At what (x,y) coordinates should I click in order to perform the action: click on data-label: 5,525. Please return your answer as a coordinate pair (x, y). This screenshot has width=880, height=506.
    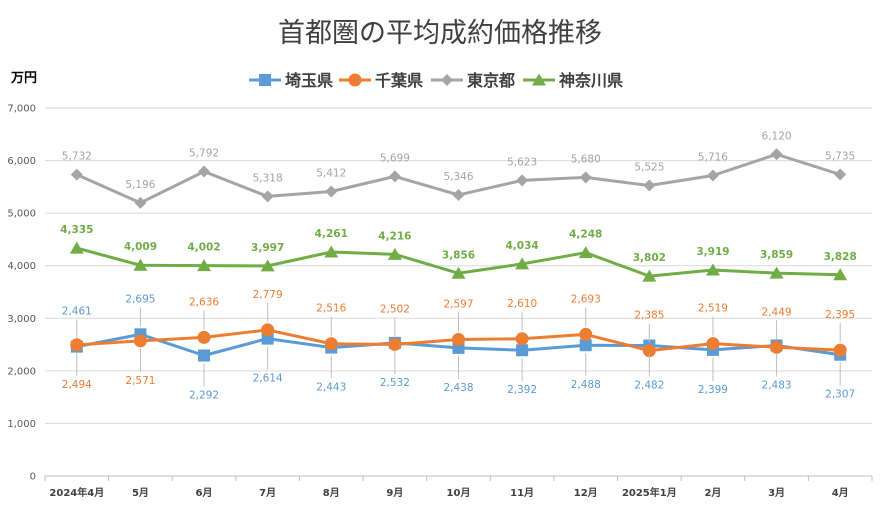
    Looking at the image, I should click on (649, 168).